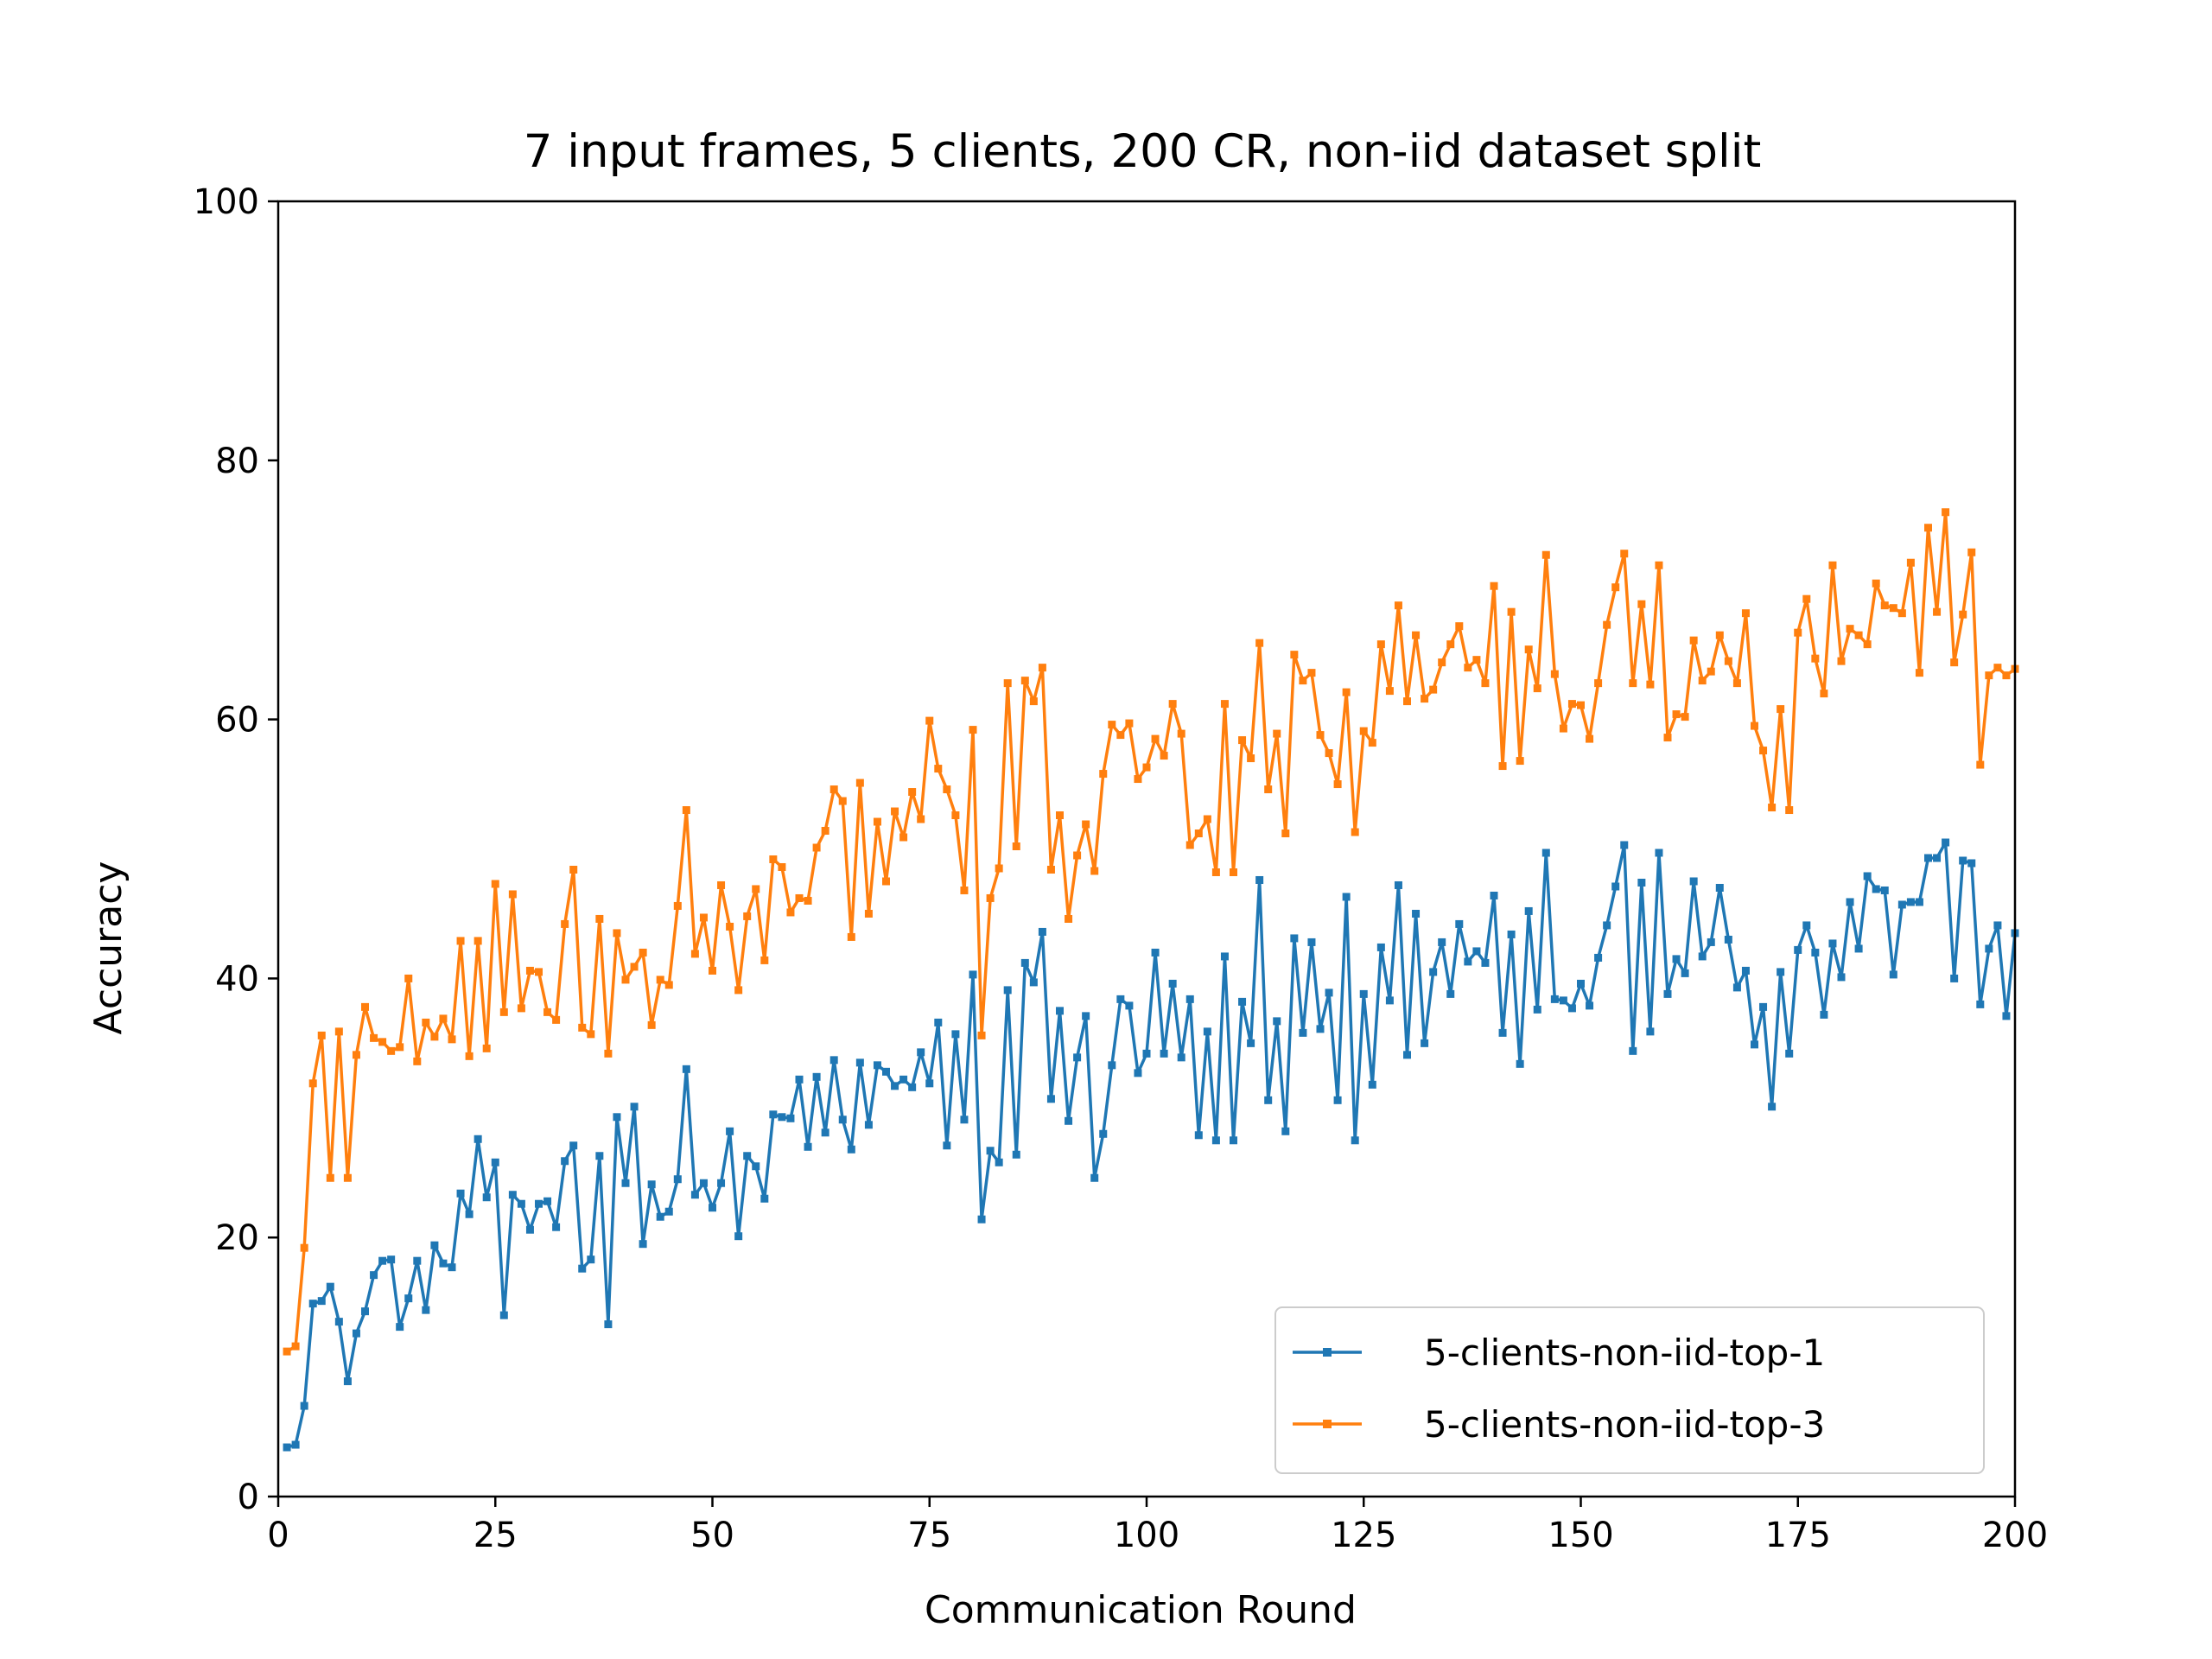  What do you see at coordinates (1363, 1535) in the screenshot?
I see `x-tick-label: 125` at bounding box center [1363, 1535].